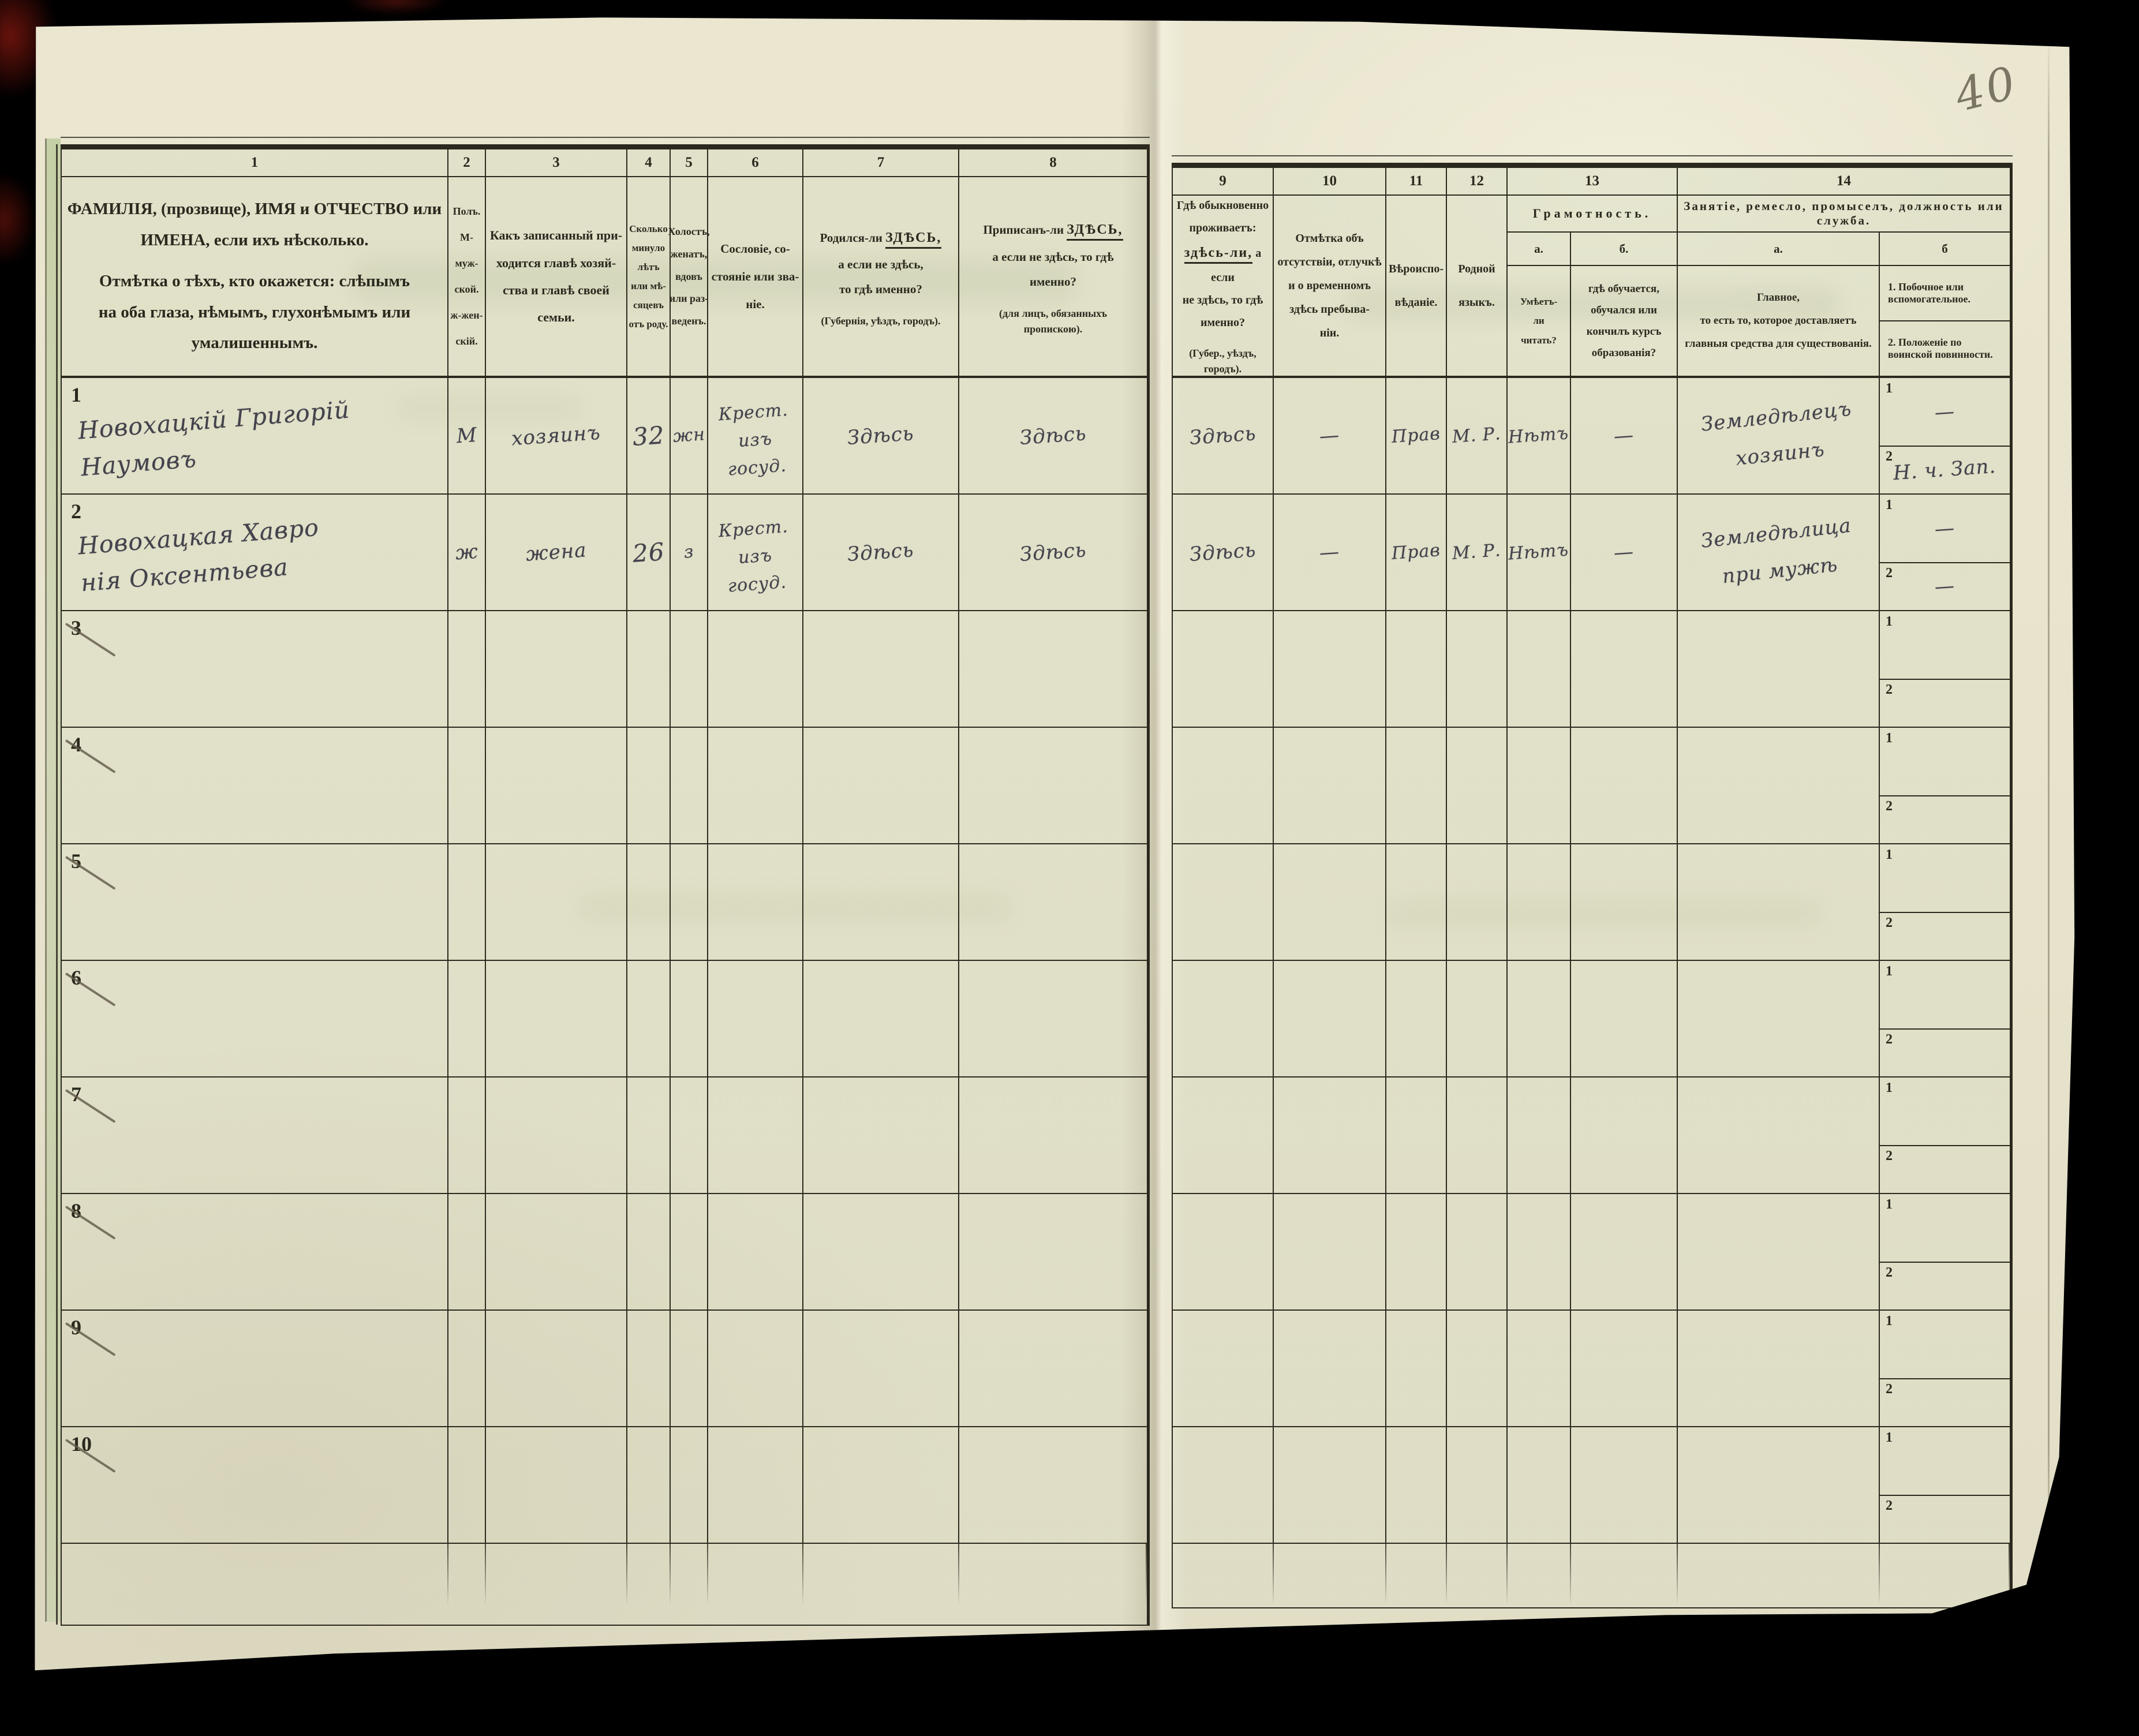 The image size is (2139, 1736). Describe the element at coordinates (255, 1252) in the screenshot. I see `cell-name: 8` at that location.